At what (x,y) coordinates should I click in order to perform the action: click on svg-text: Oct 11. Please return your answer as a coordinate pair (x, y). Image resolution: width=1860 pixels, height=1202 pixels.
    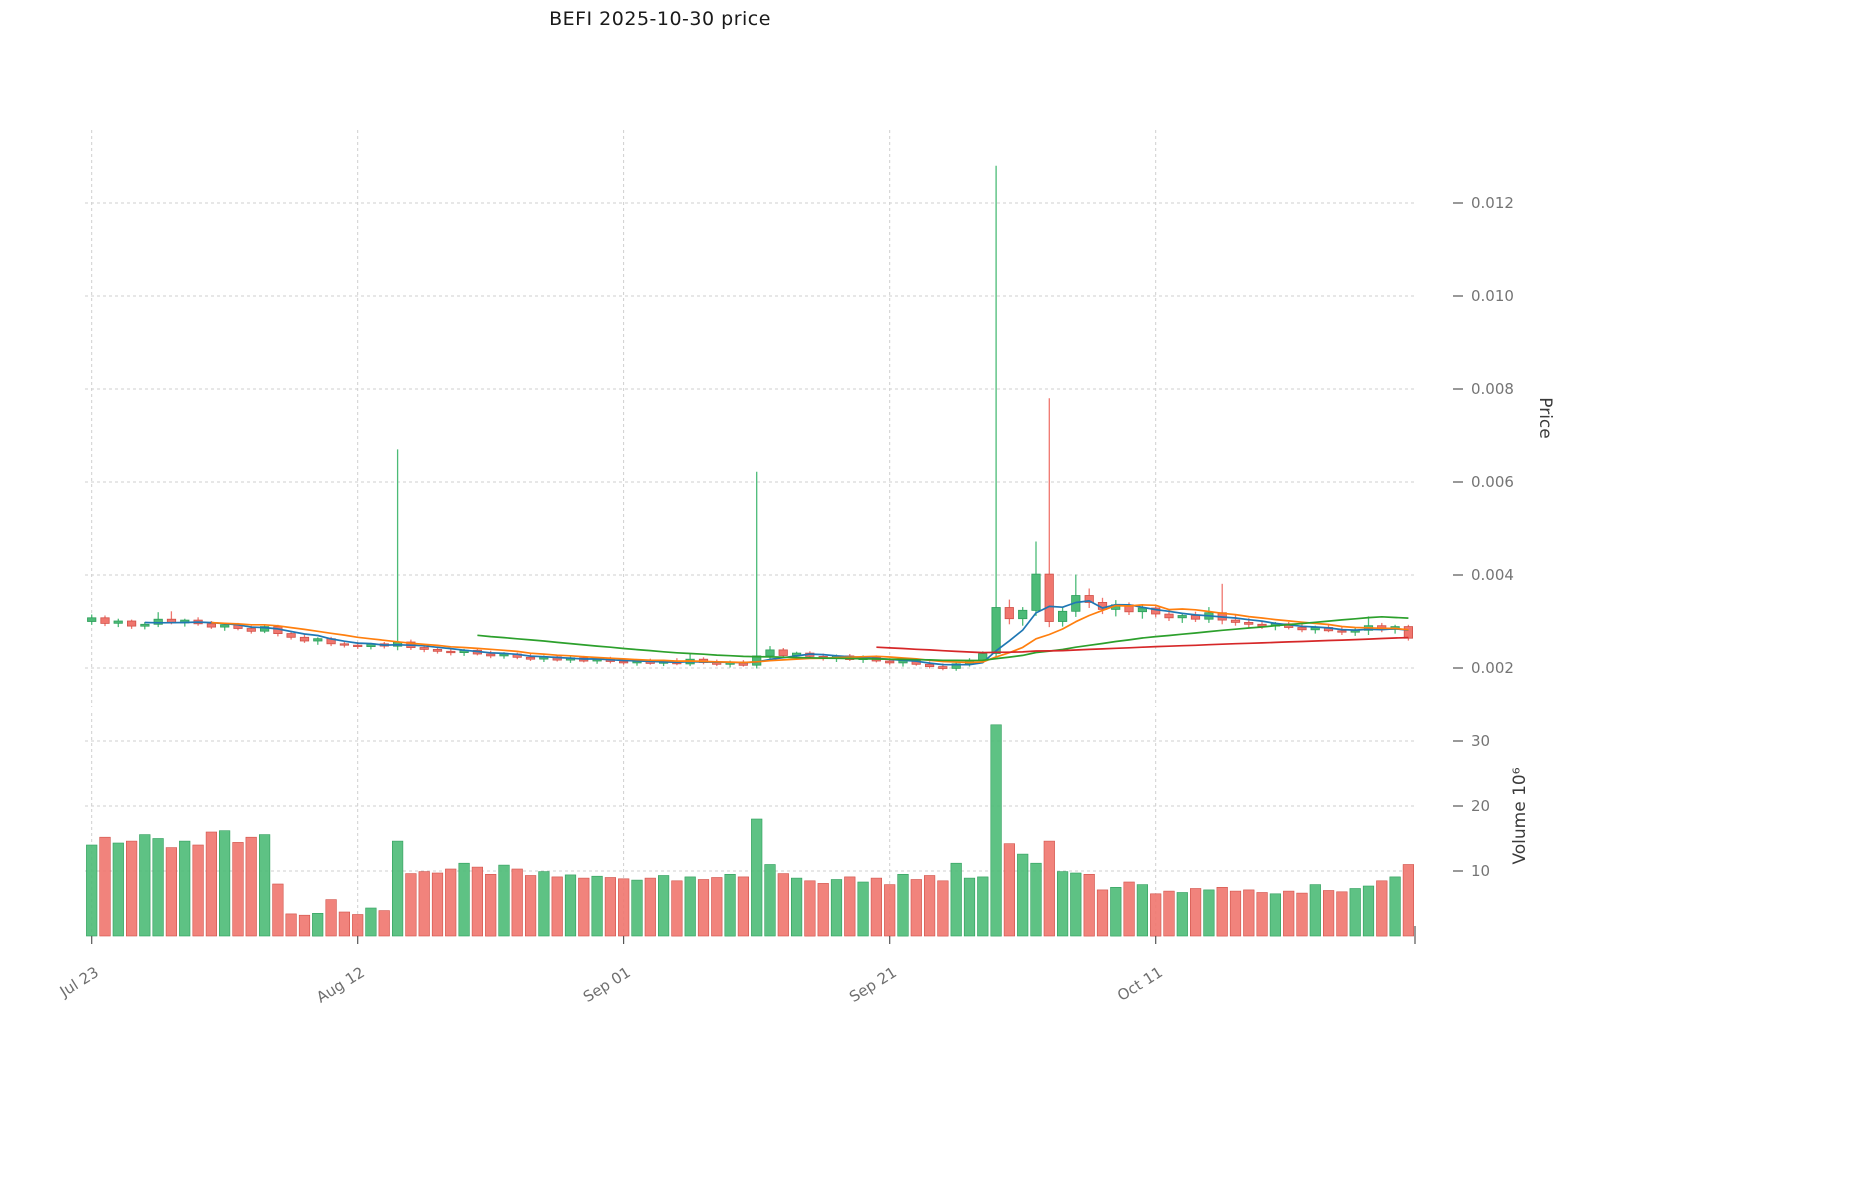
    Looking at the image, I should click on (1140, 984).